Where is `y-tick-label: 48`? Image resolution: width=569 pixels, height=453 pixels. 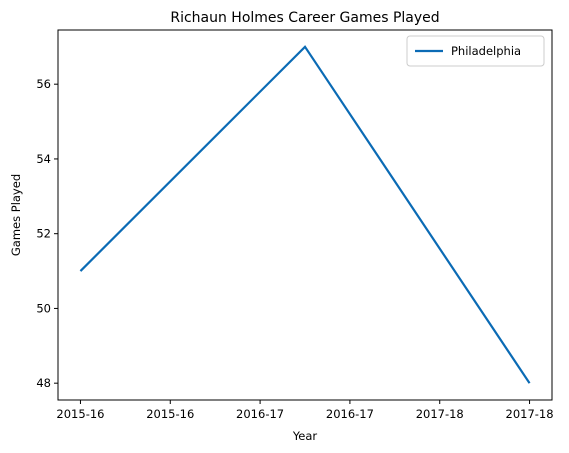
y-tick-label: 48 is located at coordinates (43, 383).